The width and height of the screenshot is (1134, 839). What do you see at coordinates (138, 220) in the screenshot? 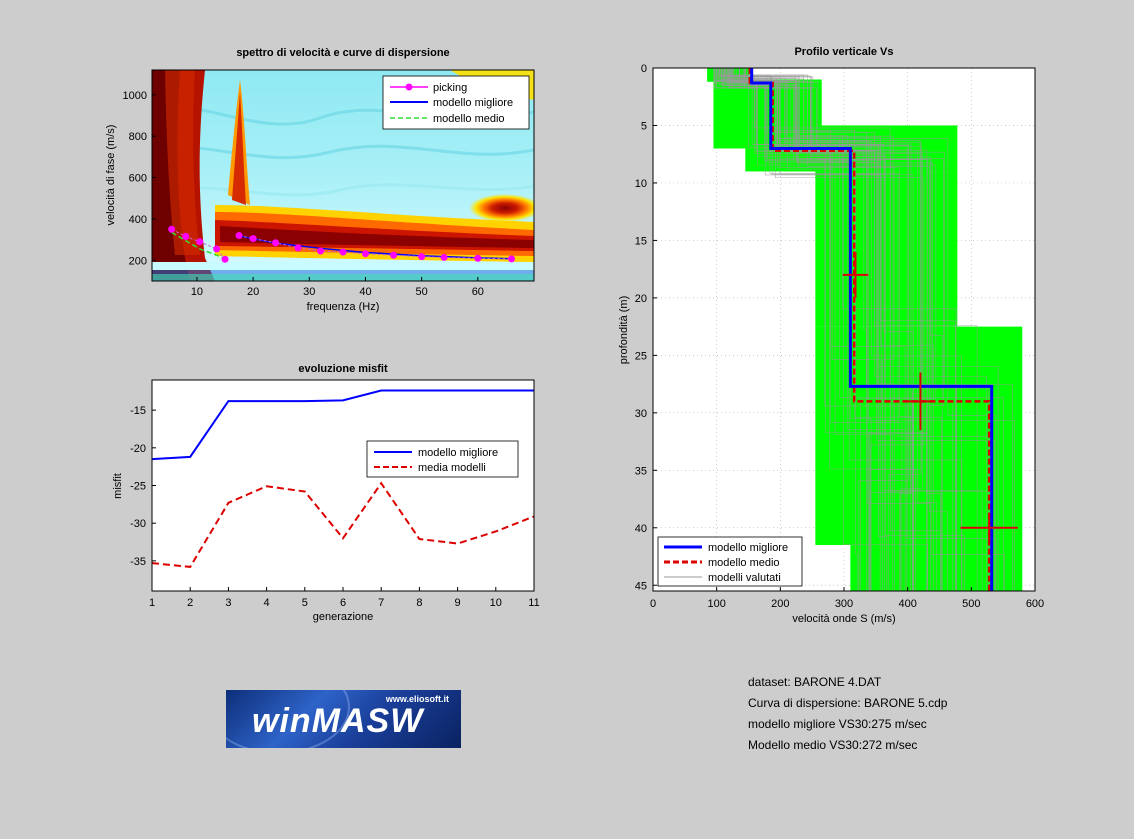
I see `y-tick-label: 400` at bounding box center [138, 220].